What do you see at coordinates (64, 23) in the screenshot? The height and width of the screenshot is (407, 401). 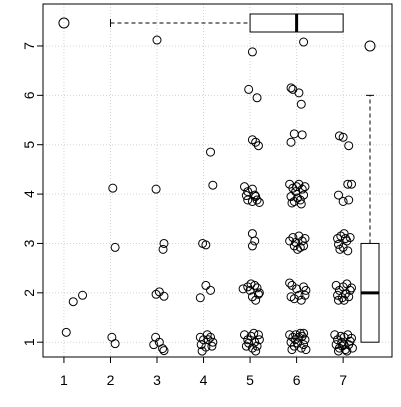 I see `x-boxplot-outlier` at bounding box center [64, 23].